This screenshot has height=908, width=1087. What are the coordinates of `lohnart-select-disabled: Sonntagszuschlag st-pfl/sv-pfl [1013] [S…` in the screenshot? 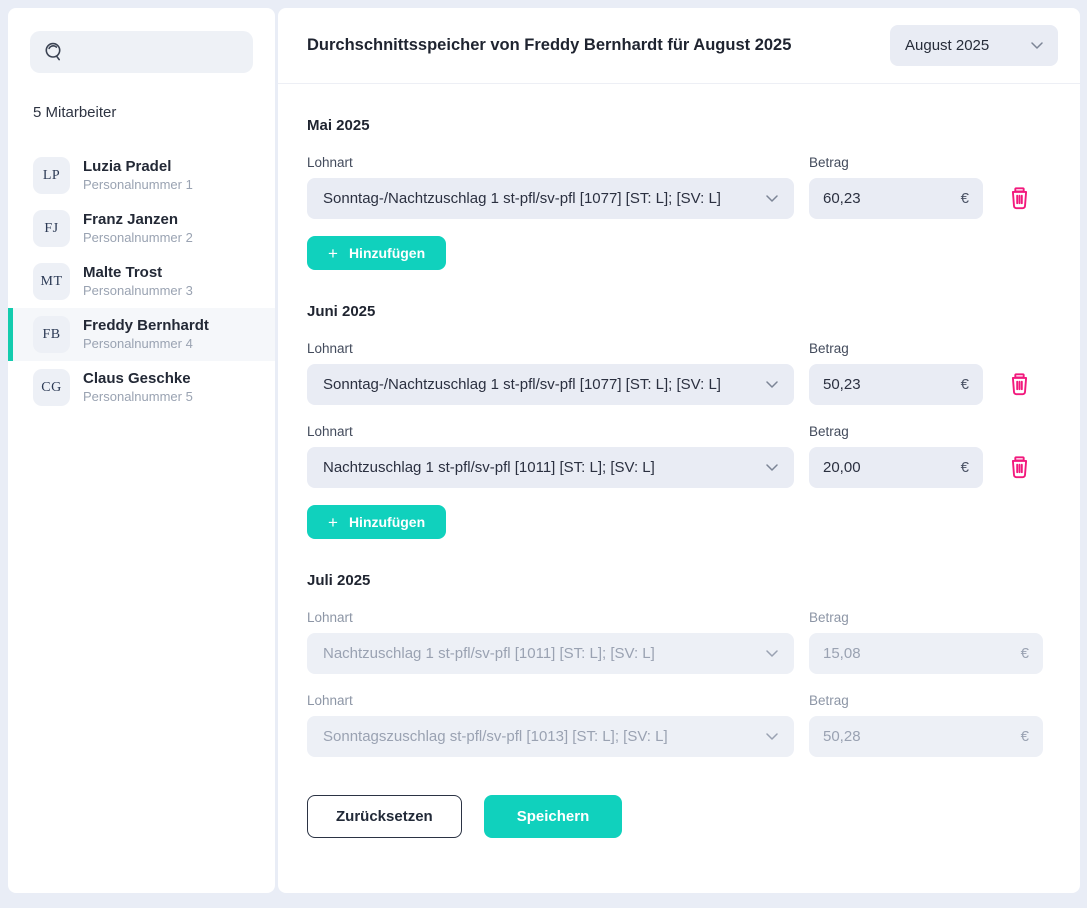 It's located at (550, 736).